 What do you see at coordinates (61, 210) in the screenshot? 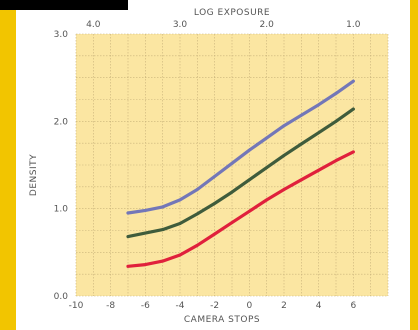
I see `y-tick-label: 1.0` at bounding box center [61, 210].